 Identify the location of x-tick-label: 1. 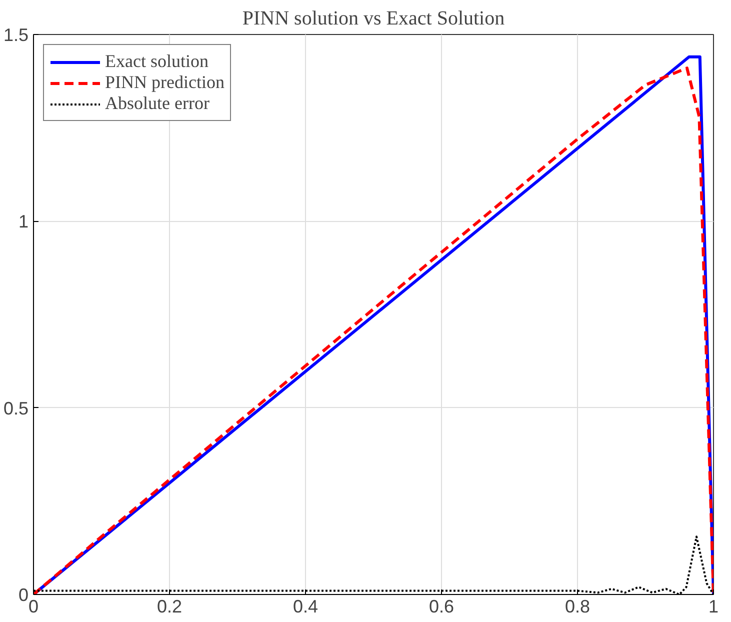
(713, 606).